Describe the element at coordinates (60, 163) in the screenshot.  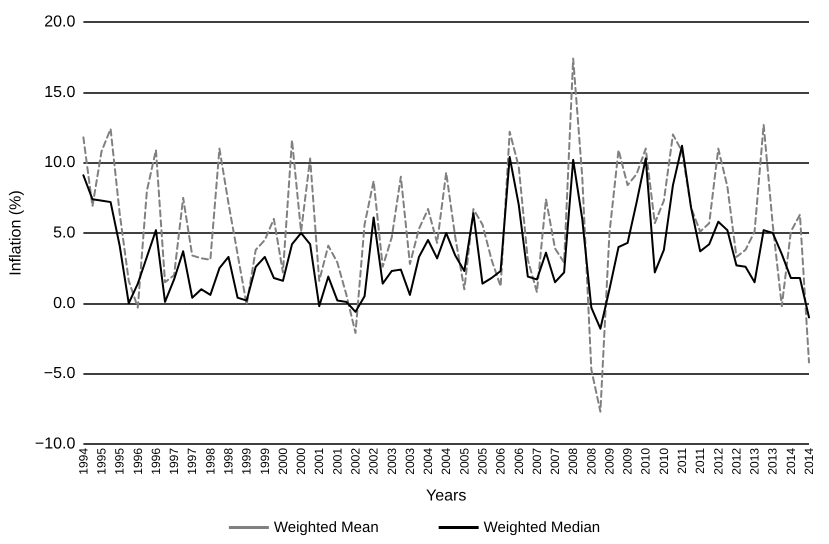
I see `y-tick-label: 10.0` at that location.